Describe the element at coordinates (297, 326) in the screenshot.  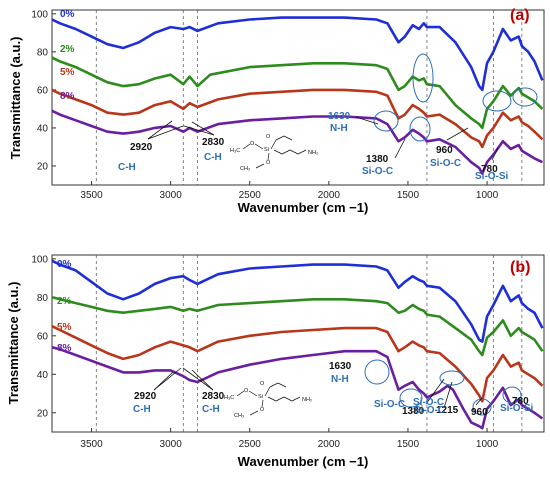
I see `series-line-2pct` at that location.